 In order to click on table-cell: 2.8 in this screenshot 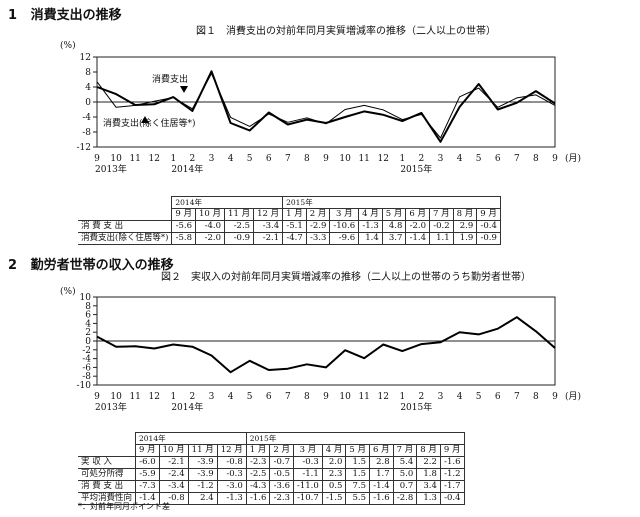, I will do `click(381, 462)`.